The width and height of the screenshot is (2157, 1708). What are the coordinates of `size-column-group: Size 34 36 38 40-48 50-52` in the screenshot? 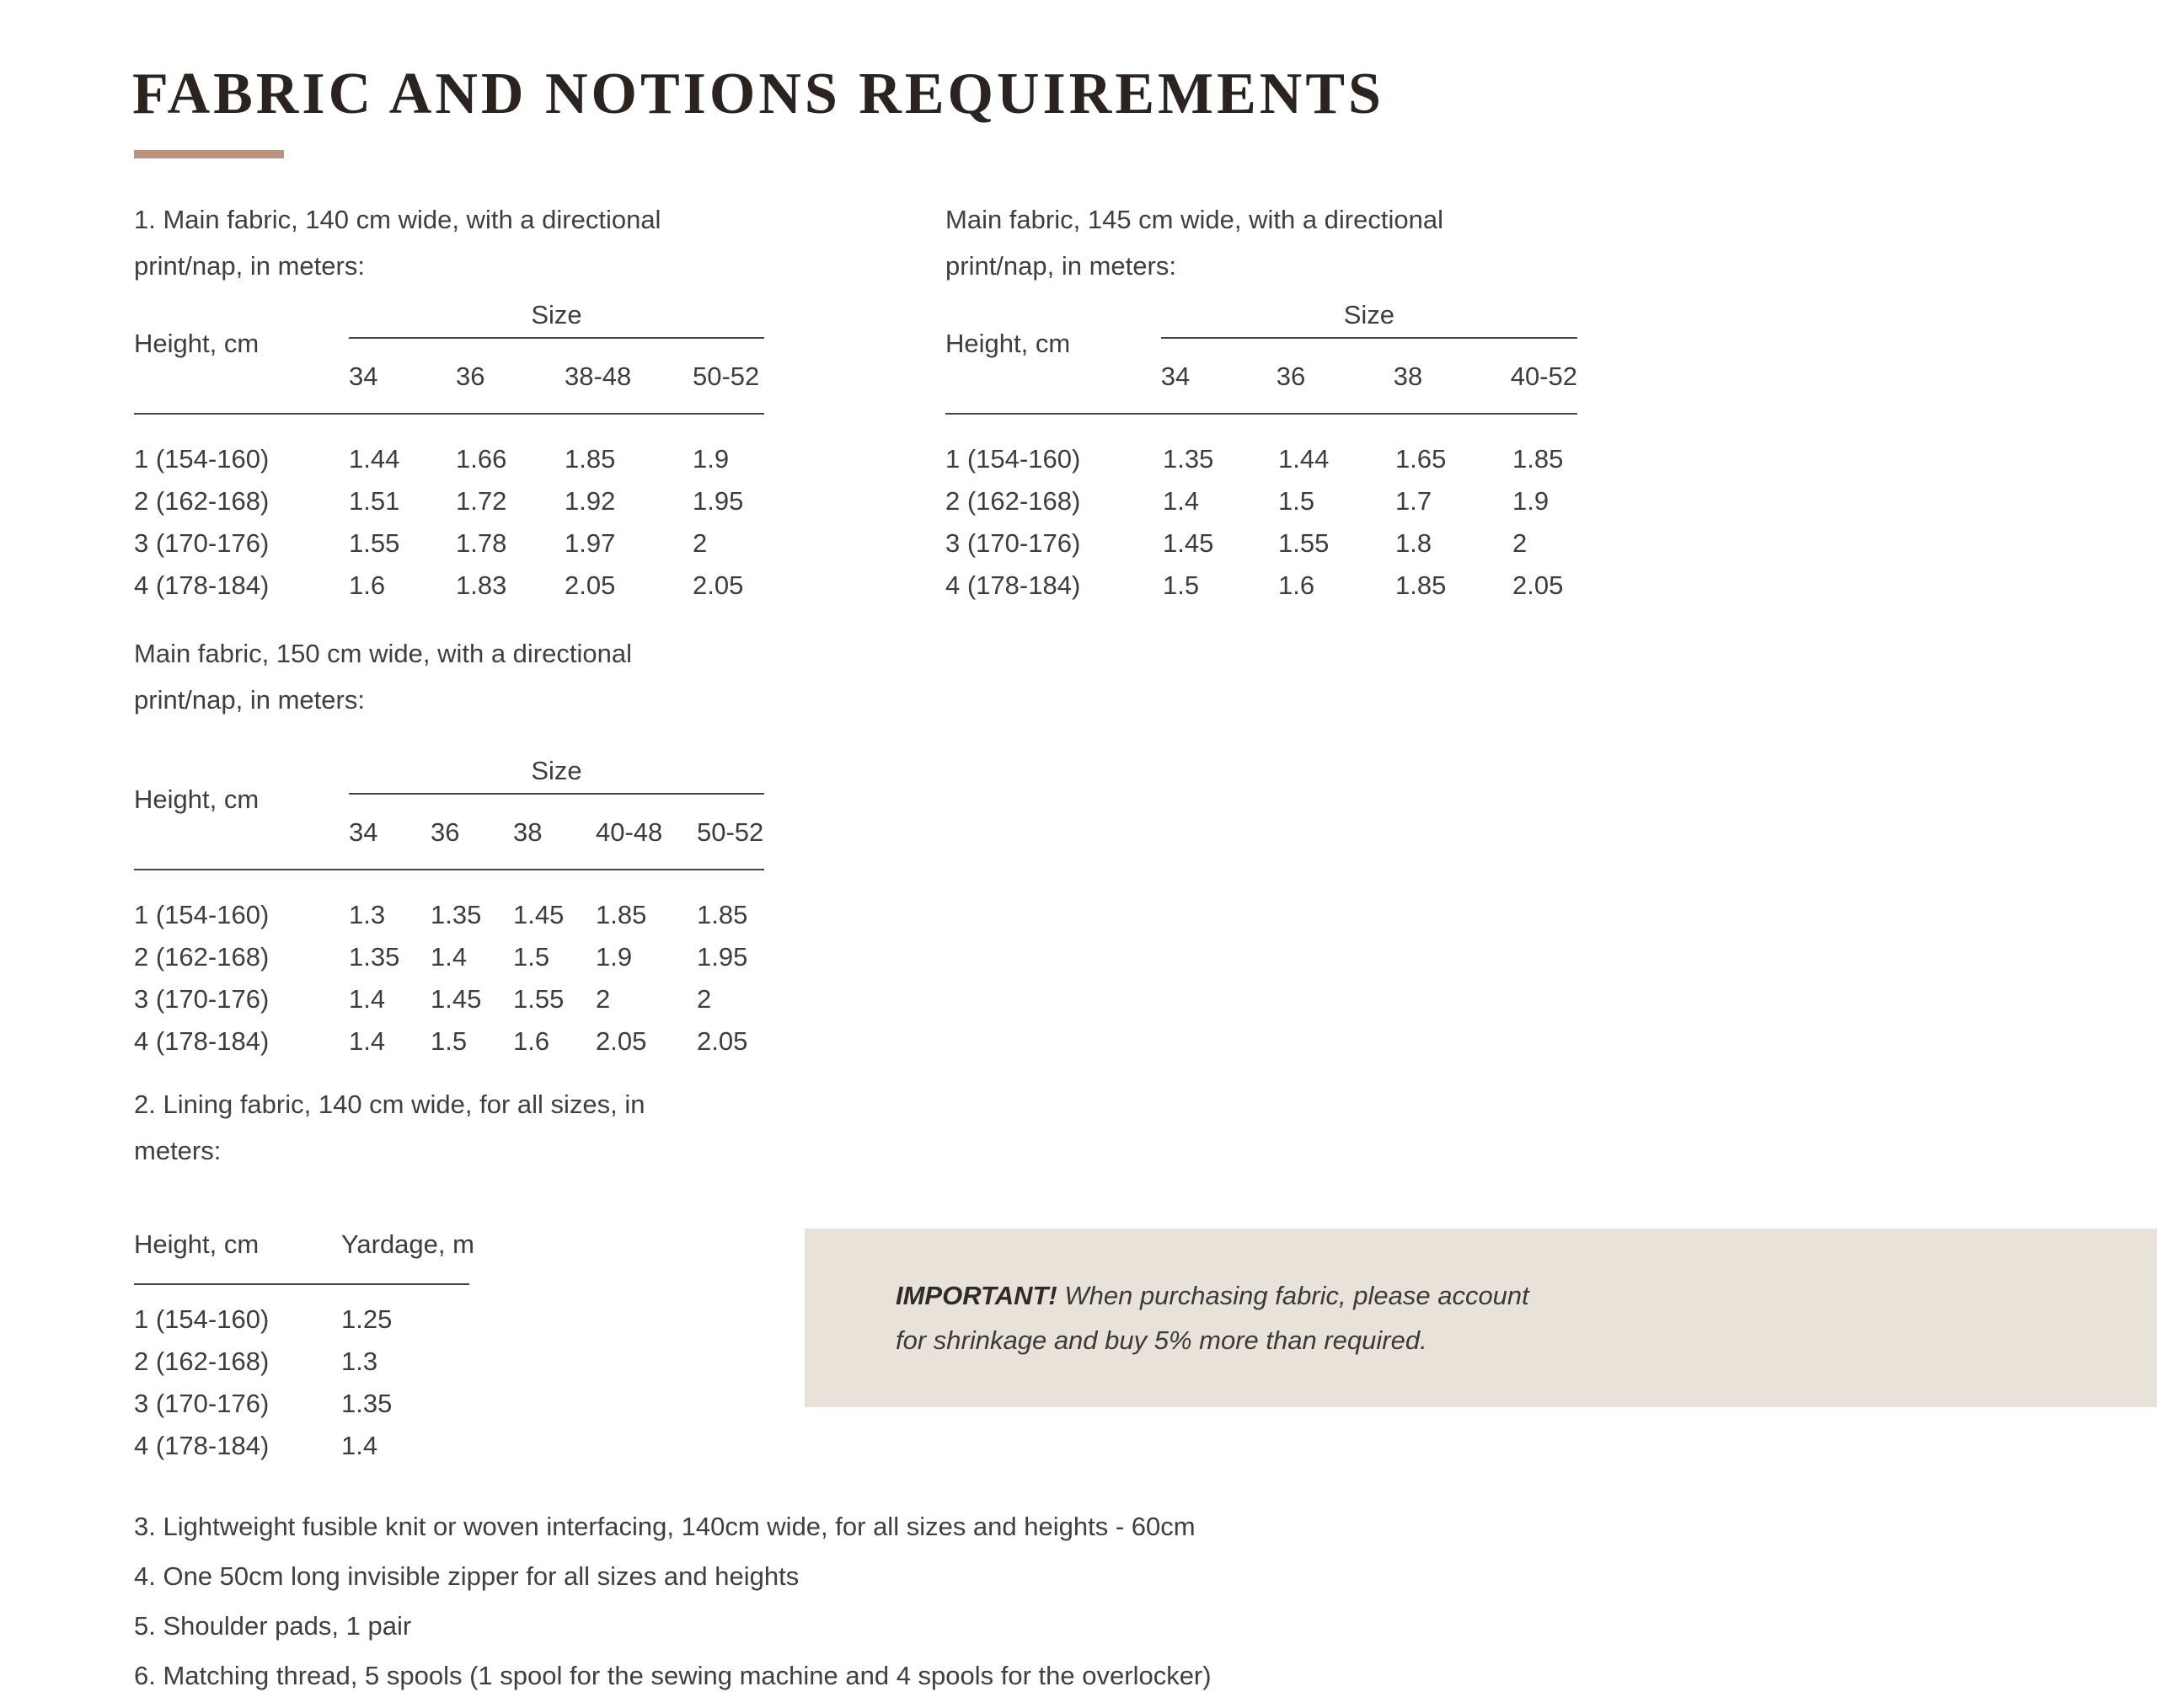 It's located at (556, 810).